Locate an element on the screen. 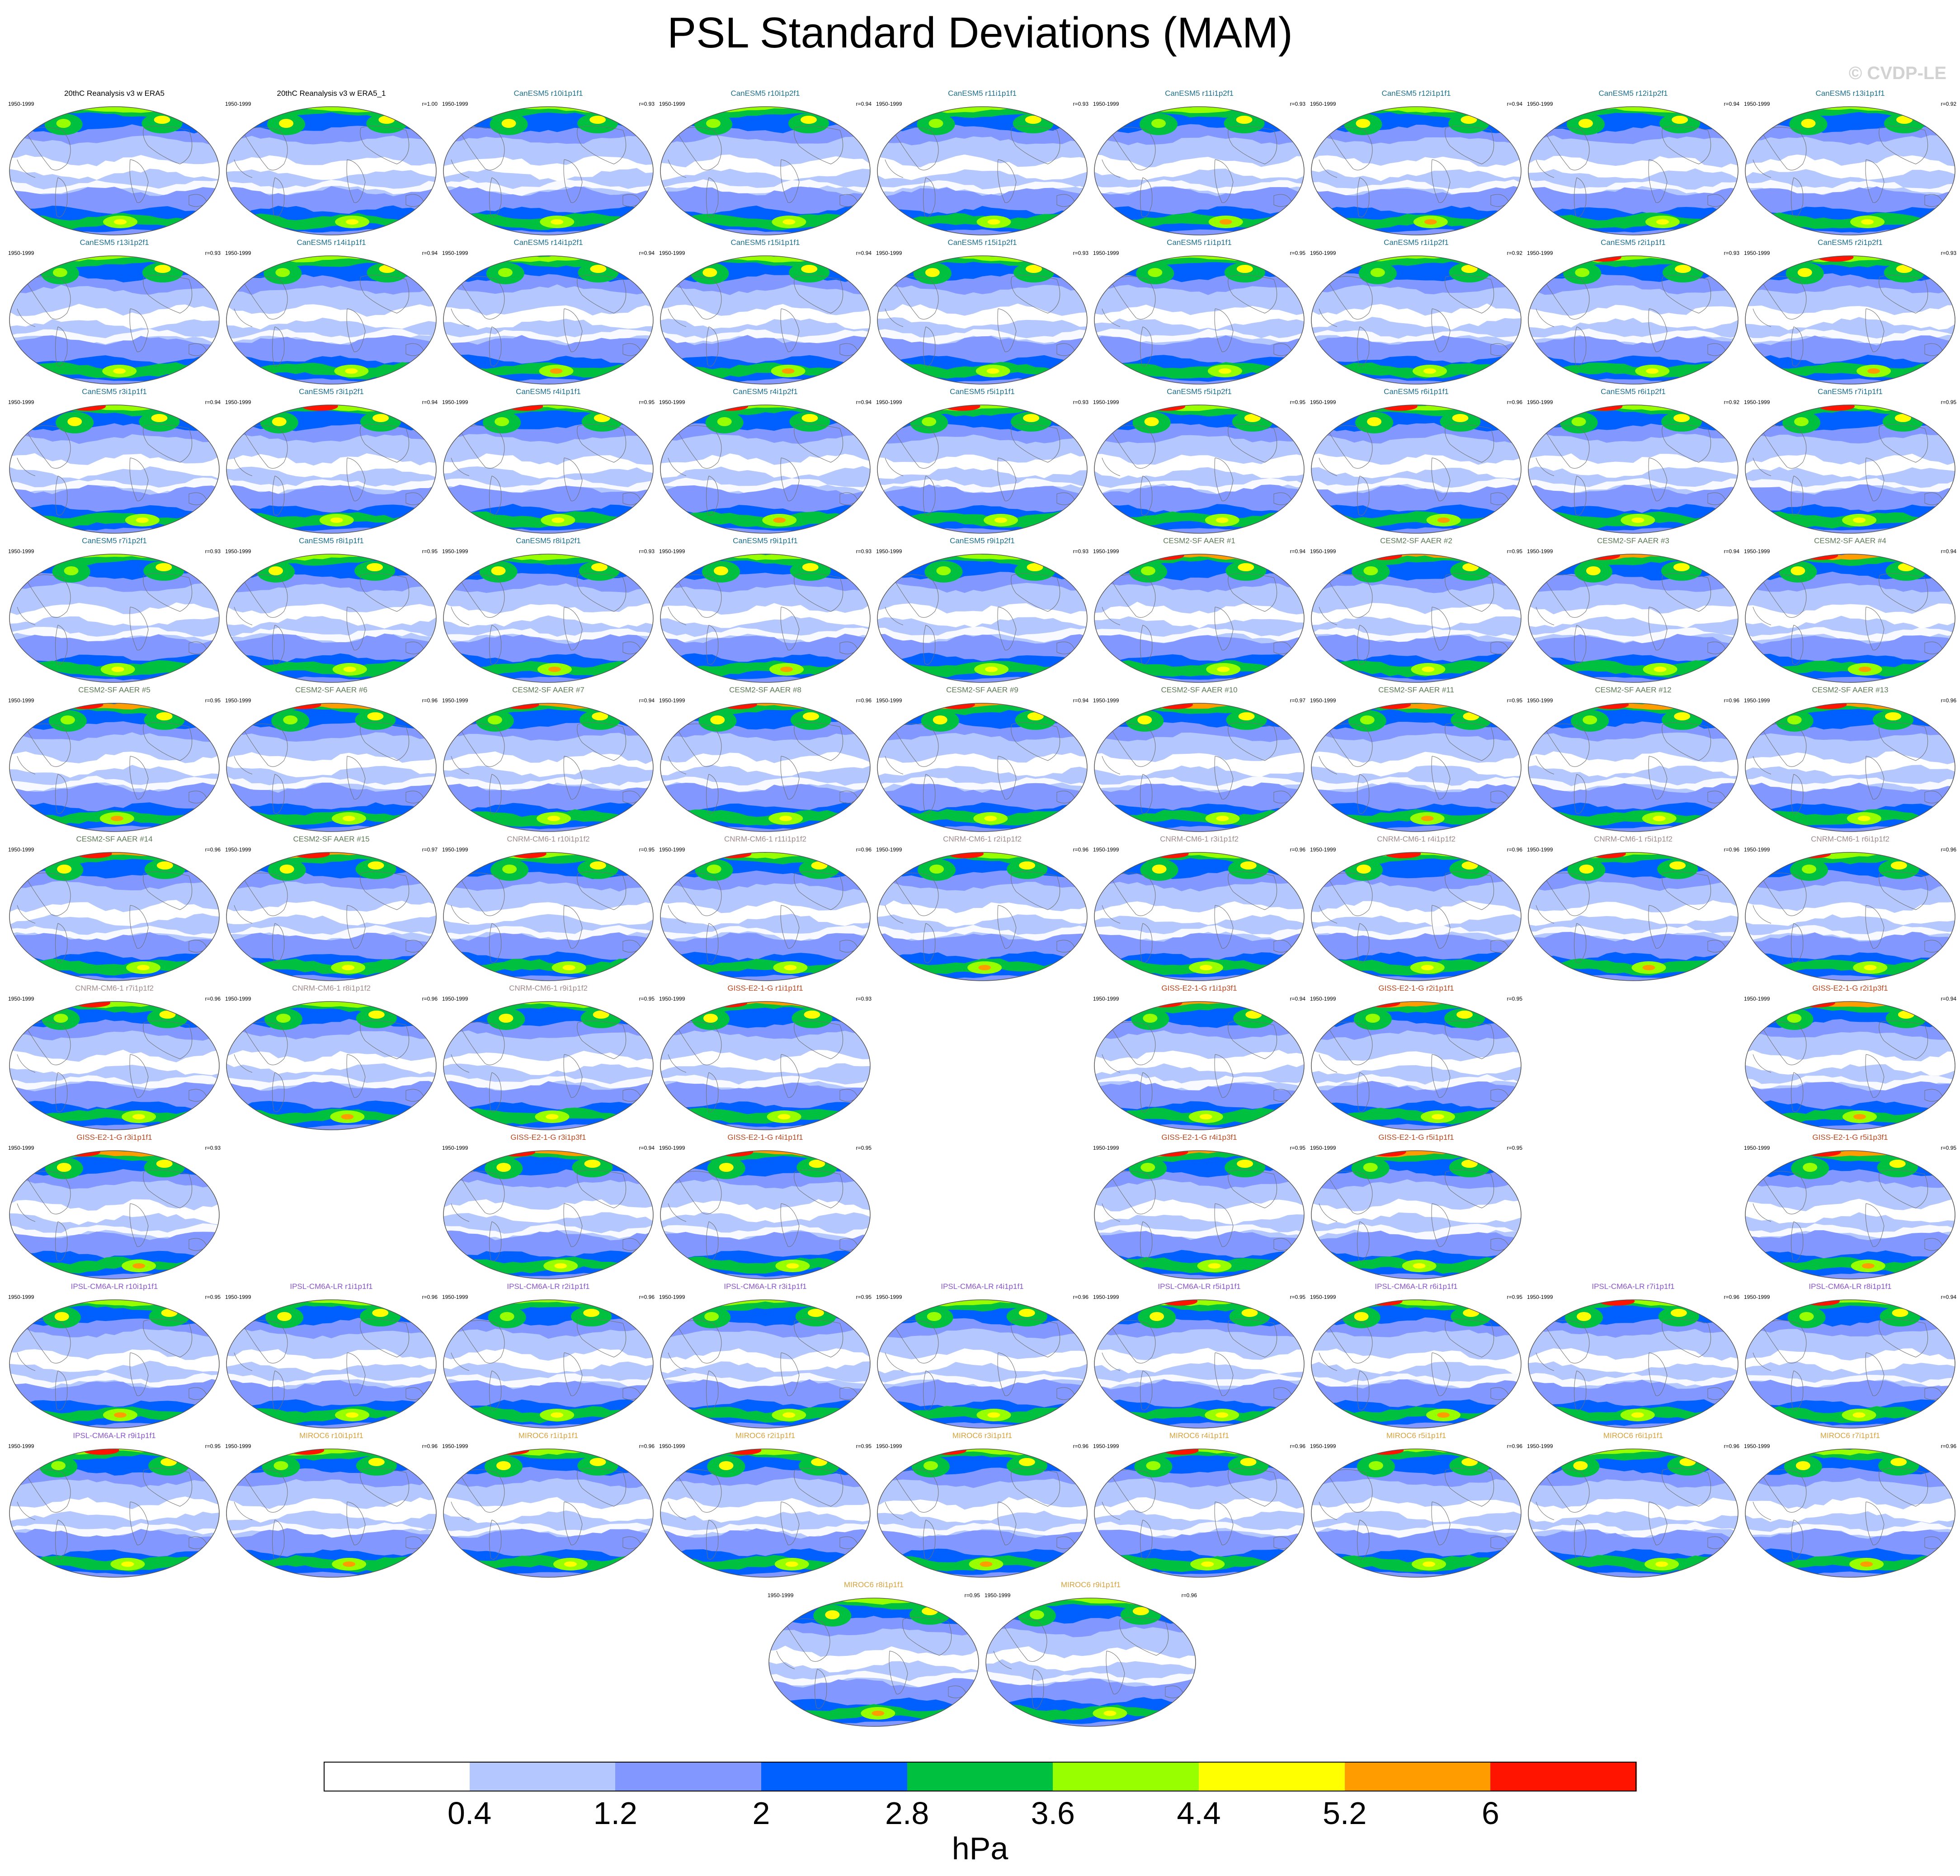 Image resolution: width=1960 pixels, height=1876 pixels. map-panel: IPSL-CM6A-LR r8i1p1f1 1950-1999 r=0.94 is located at coordinates (1850, 1355).